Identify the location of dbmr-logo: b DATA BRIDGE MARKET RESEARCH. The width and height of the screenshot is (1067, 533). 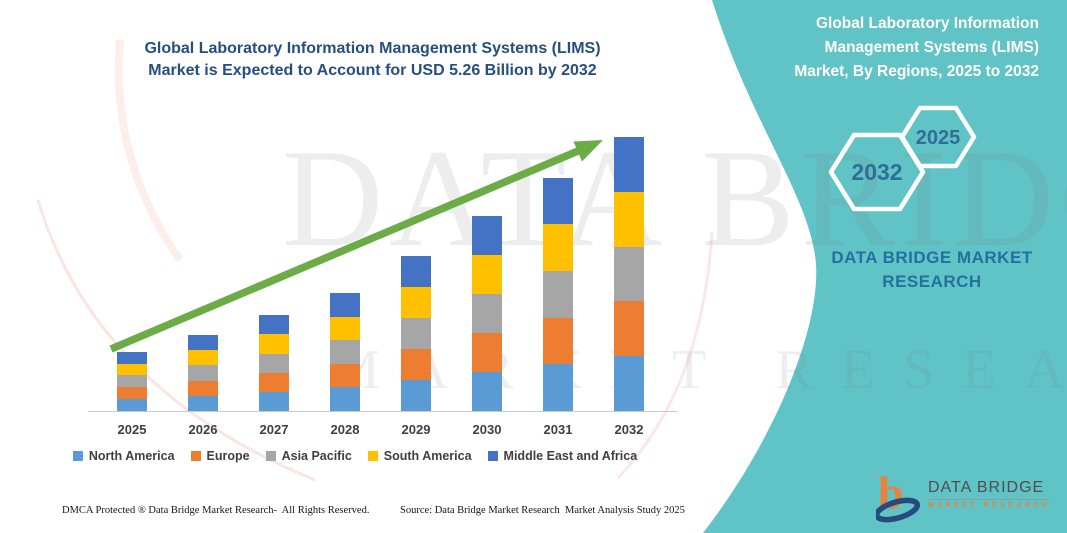
(963, 496).